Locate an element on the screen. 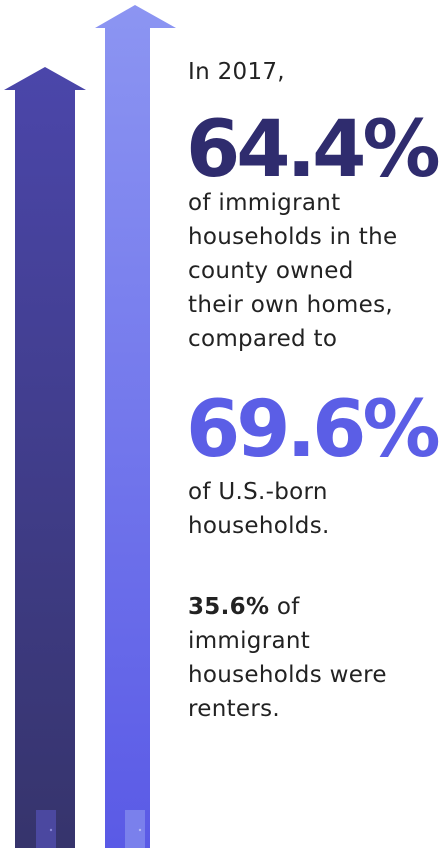 Image resolution: width=444 pixels, height=848 pixels. text-line: households in the is located at coordinates (293, 237).